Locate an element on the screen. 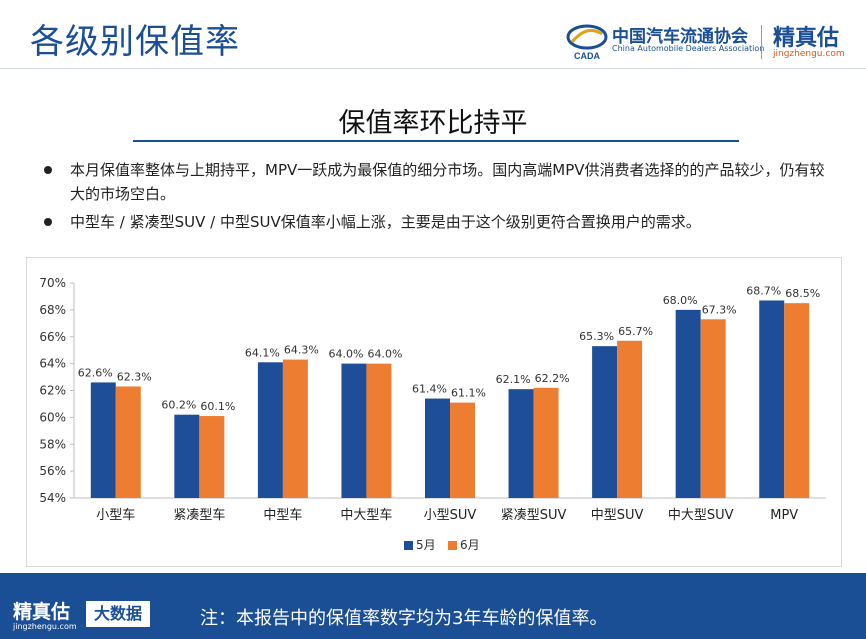  subtitle-underline is located at coordinates (436, 141).